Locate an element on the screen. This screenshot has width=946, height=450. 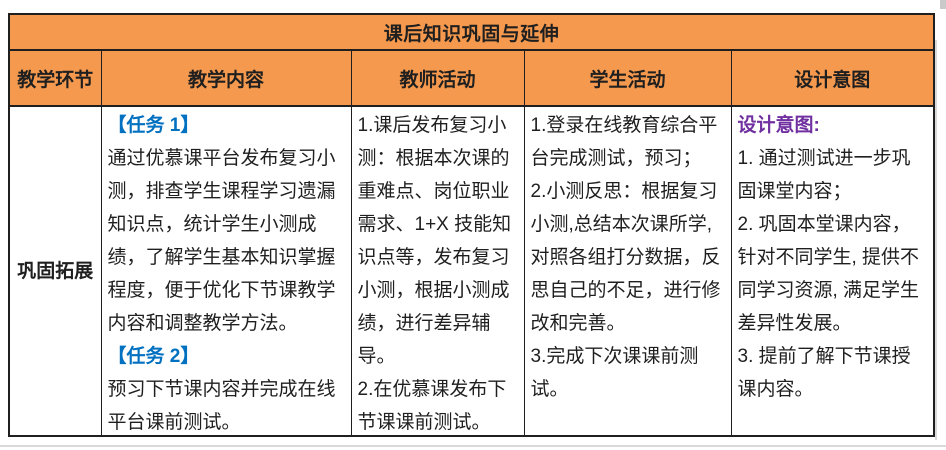
scrollbar-corner-mark is located at coordinates (943, 4).